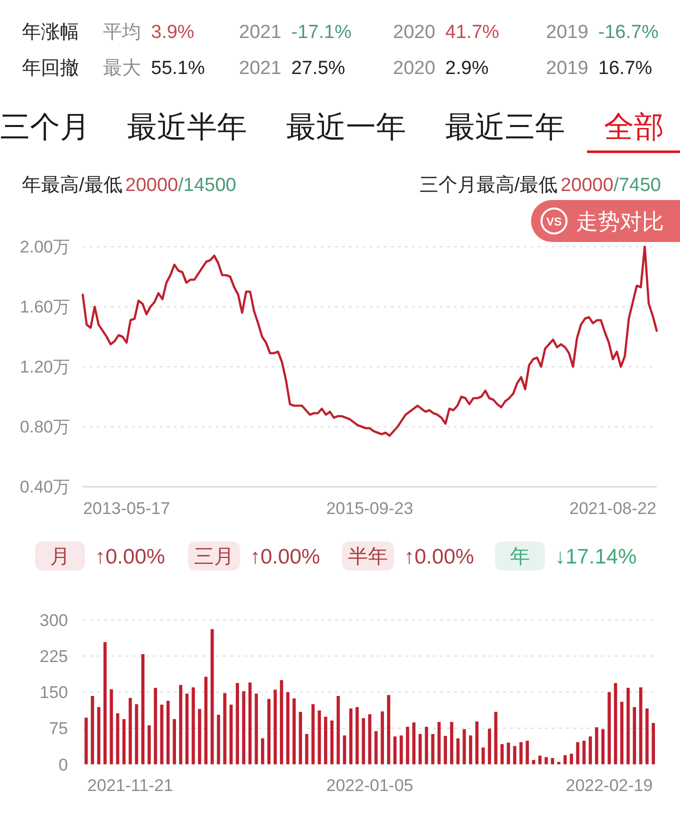 Image resolution: width=680 pixels, height=826 pixels. Describe the element at coordinates (45, 487) in the screenshot. I see `y-tick-label: 0.40万` at that location.